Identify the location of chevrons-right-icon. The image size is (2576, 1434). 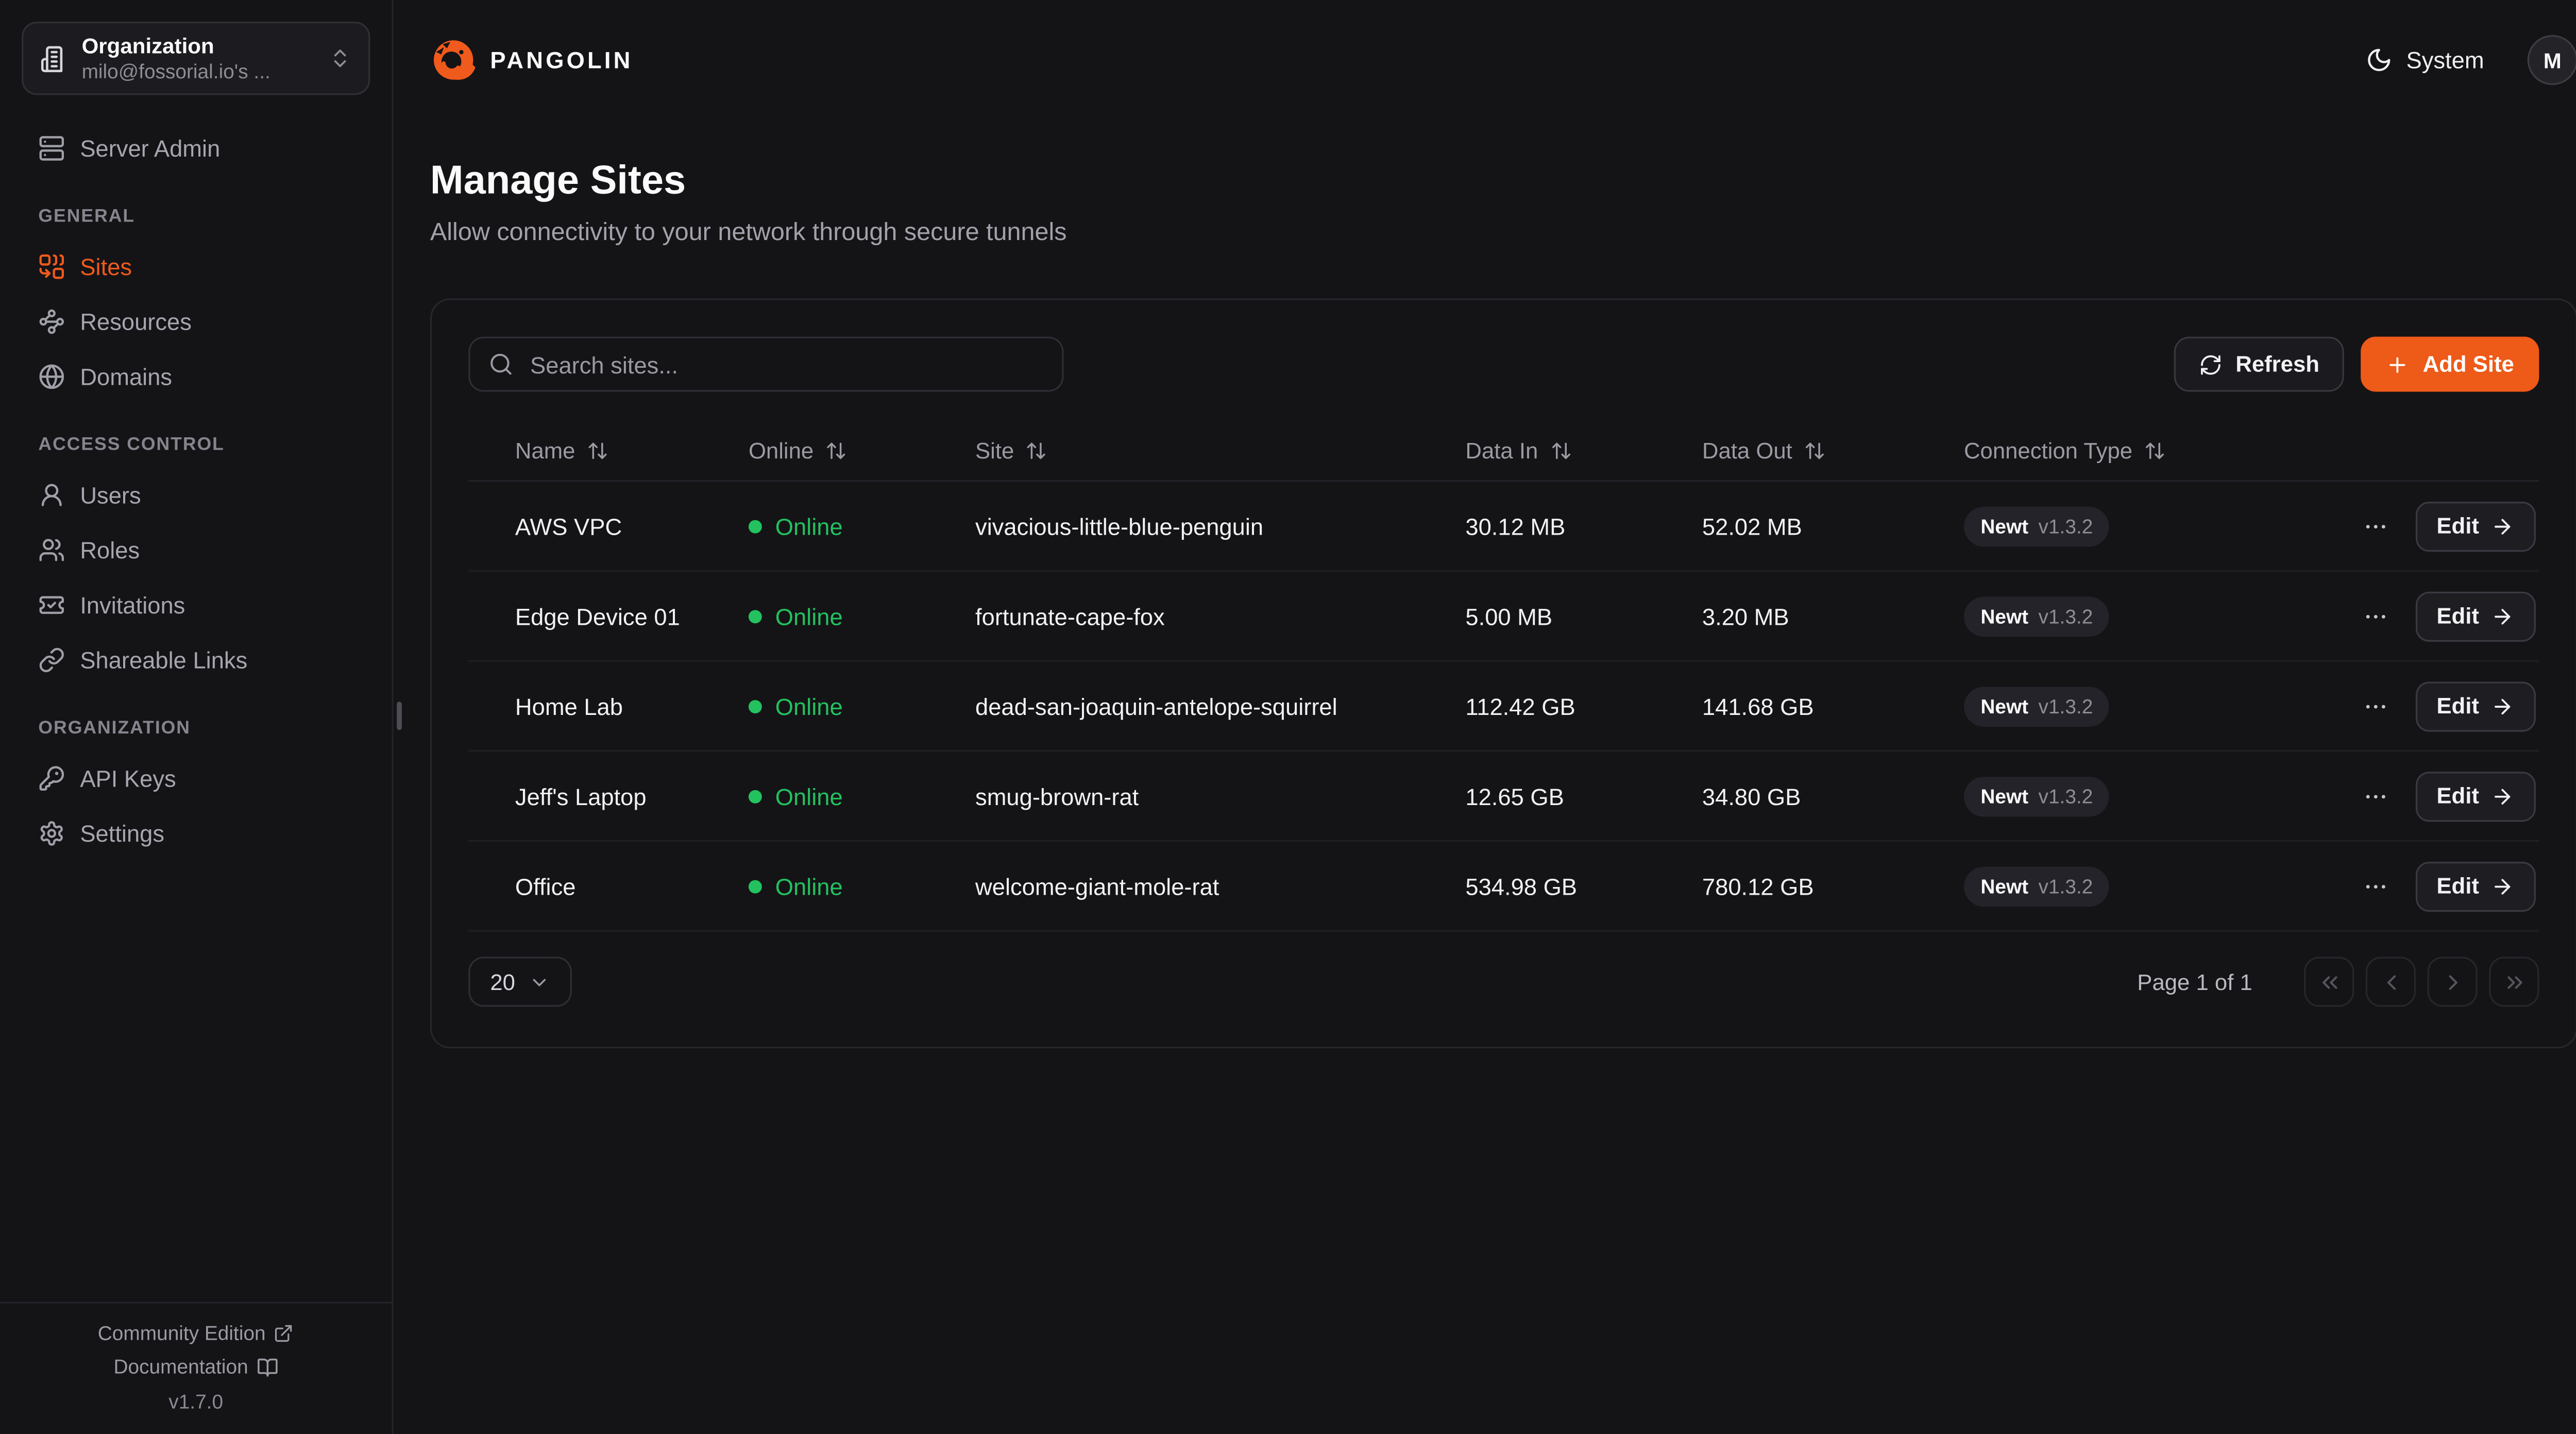
(2514, 982).